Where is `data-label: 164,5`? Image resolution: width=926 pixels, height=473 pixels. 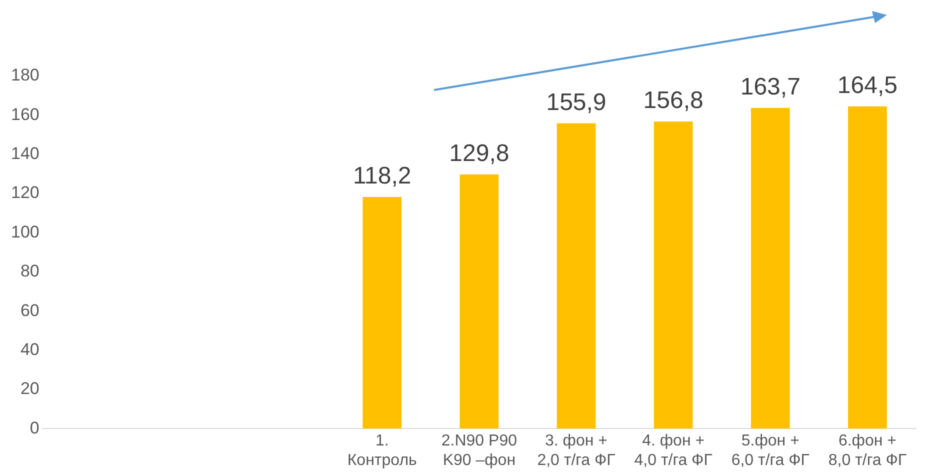
data-label: 164,5 is located at coordinates (867, 85).